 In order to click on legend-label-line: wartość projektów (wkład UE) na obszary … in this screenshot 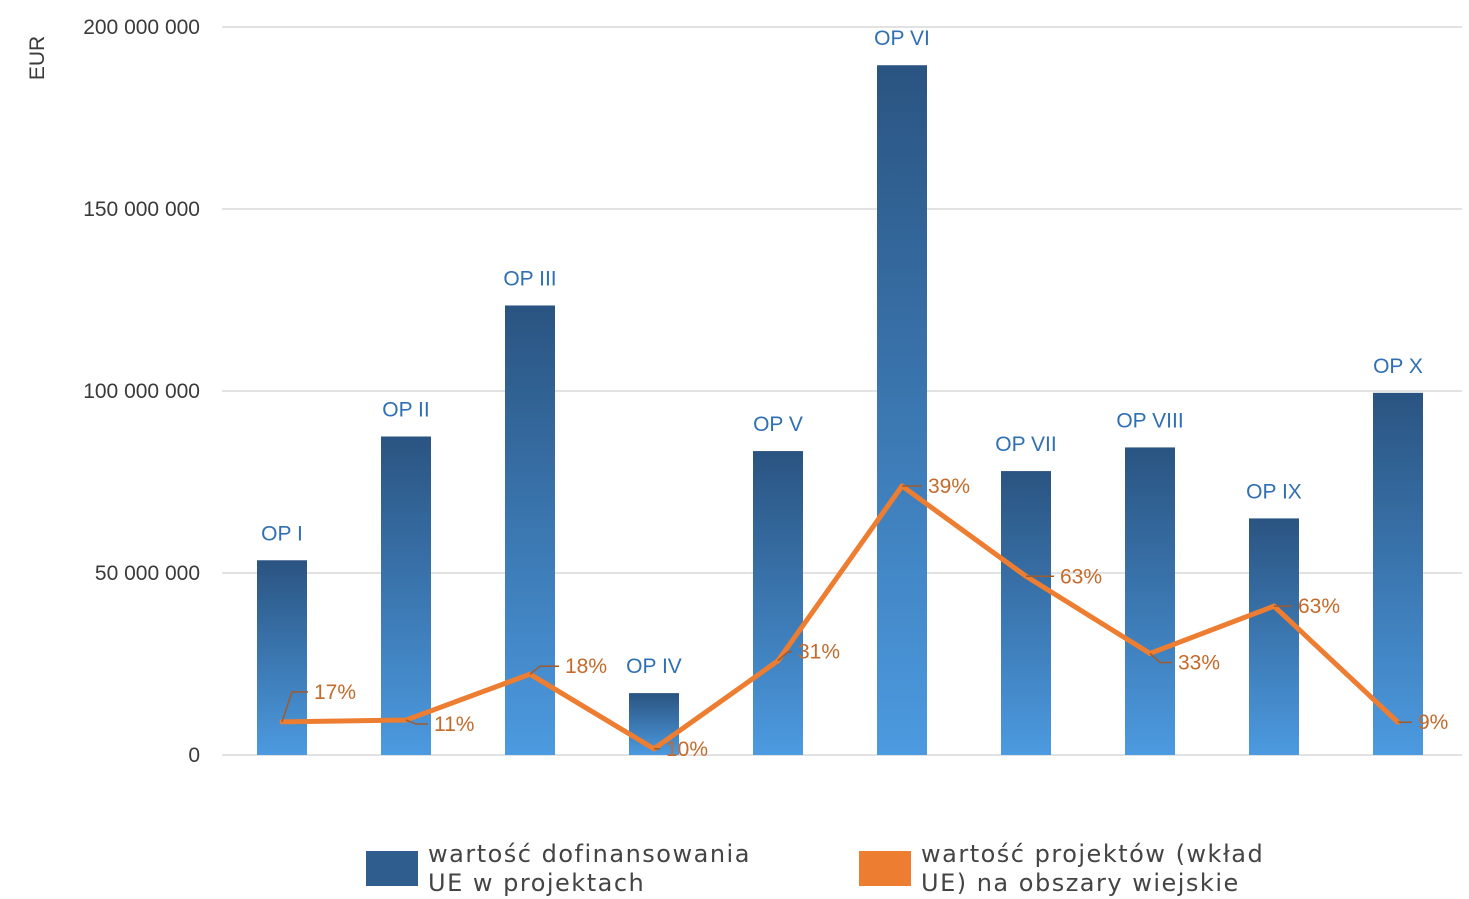, I will do `click(1101, 869)`.